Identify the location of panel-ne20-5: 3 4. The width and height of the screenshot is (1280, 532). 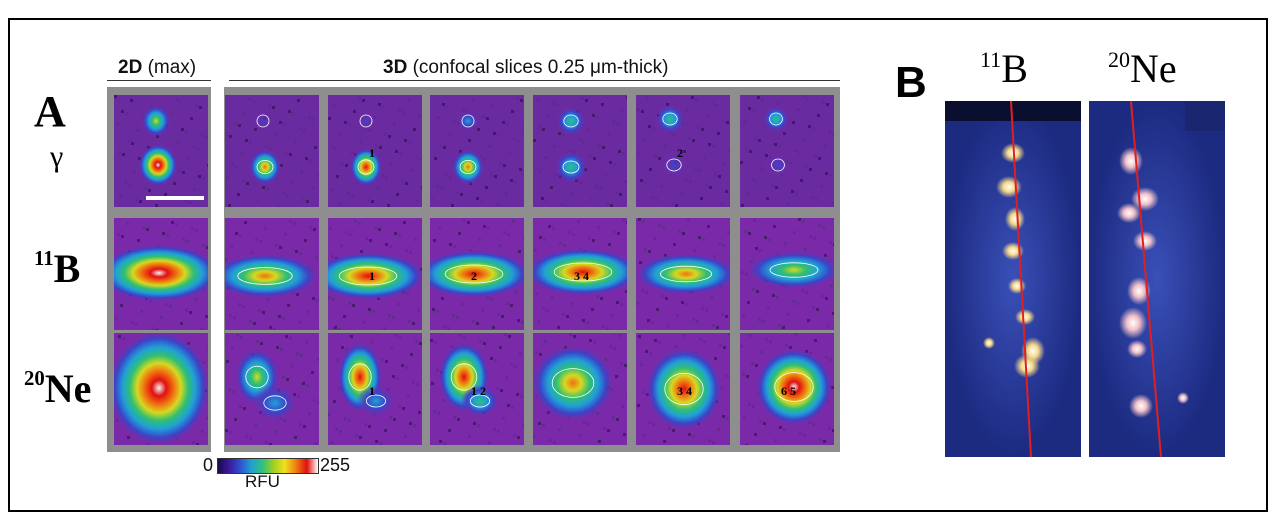
(684, 389).